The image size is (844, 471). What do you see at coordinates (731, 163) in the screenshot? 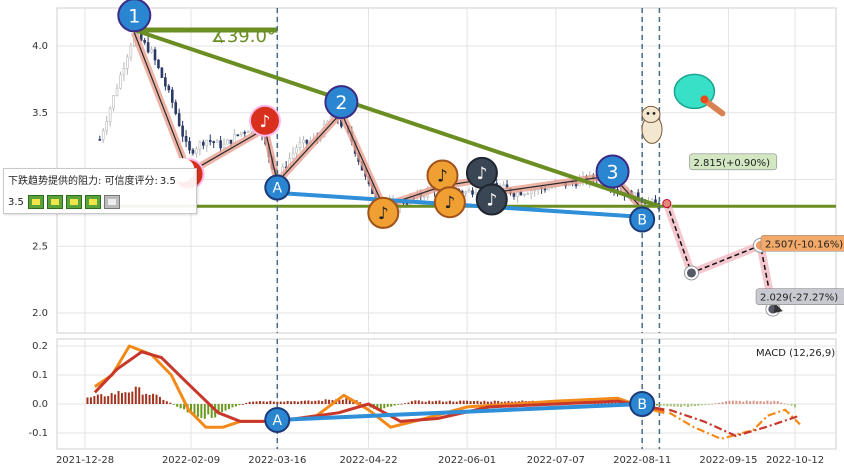
I see `price-label-text: 2.815(+0.90%)` at bounding box center [731, 163].